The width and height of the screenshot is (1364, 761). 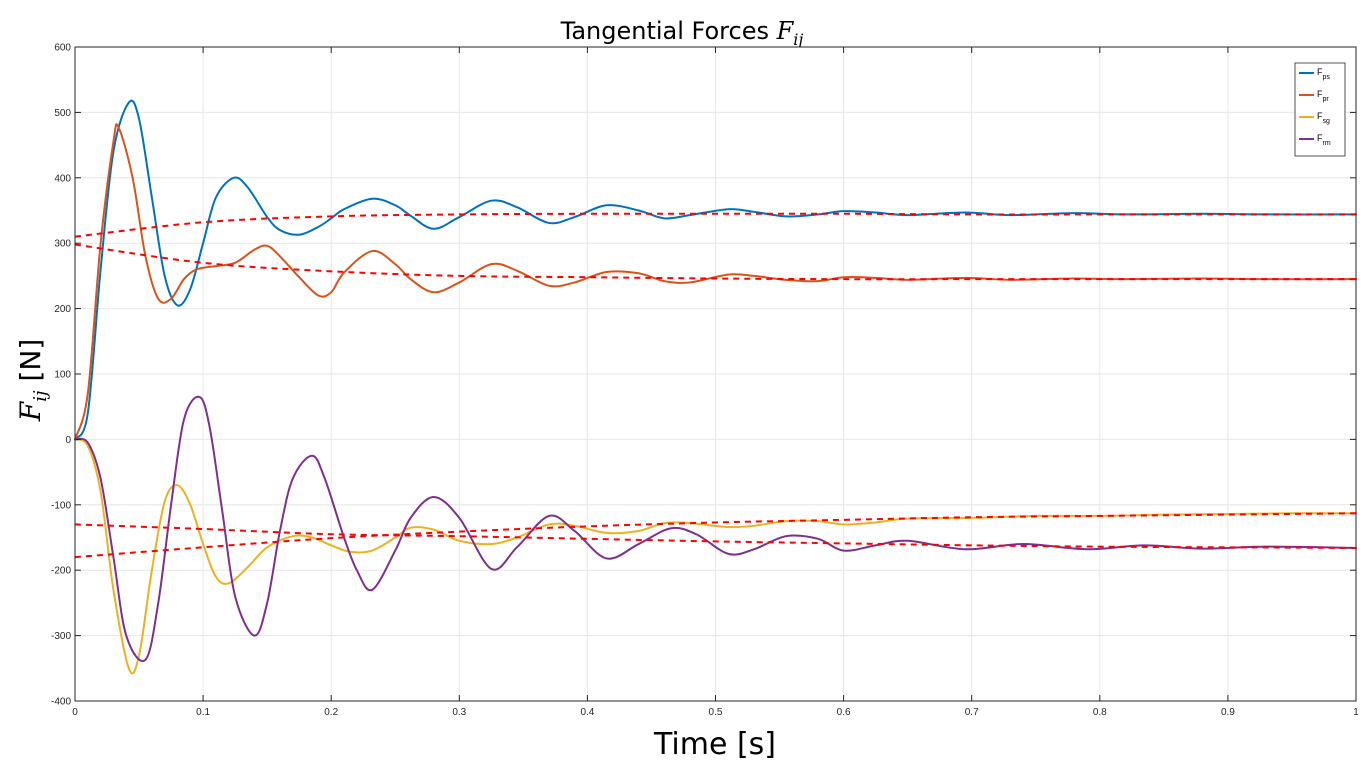 I want to click on chart-title-subscript: ij, so click(x=798, y=39).